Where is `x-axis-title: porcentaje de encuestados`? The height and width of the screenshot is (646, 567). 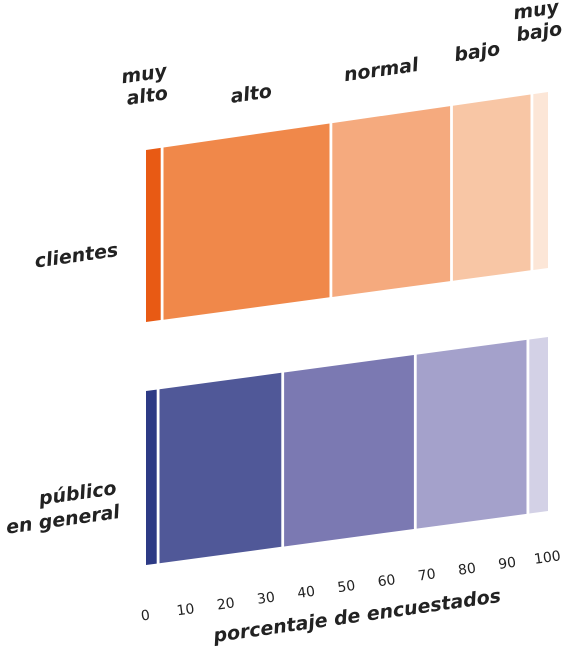
x-axis-title: porcentaje de encuestados is located at coordinates (356, 615).